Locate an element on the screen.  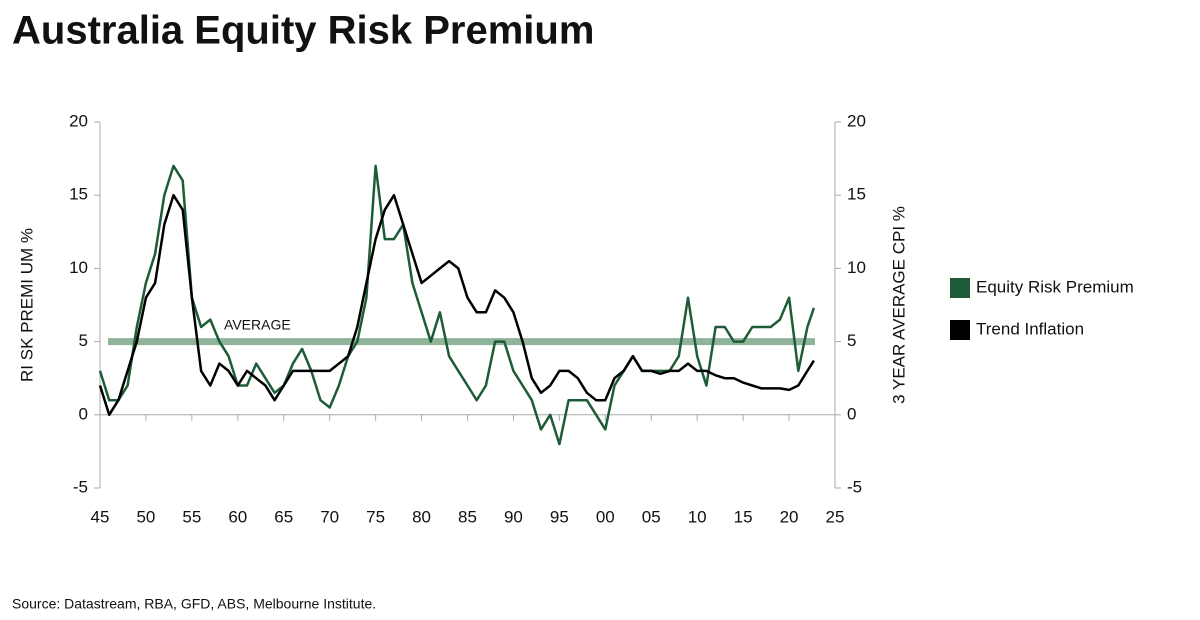
y-axis-label: RI SK PREMI UM % is located at coordinates (26, 305).